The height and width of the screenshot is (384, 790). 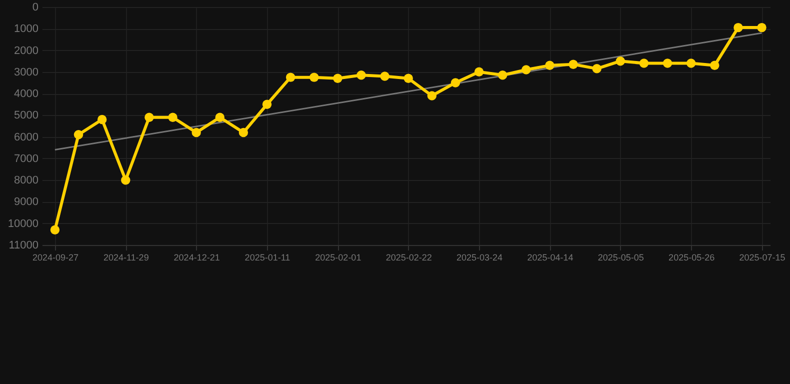 I want to click on x-tick-label: 2025-05-05, so click(x=621, y=257).